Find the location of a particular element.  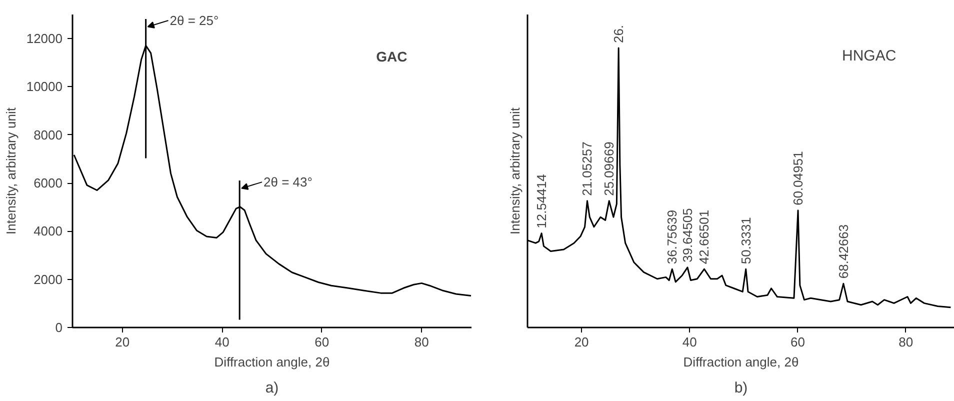

y-tick-label: 10000 is located at coordinates (44, 86).